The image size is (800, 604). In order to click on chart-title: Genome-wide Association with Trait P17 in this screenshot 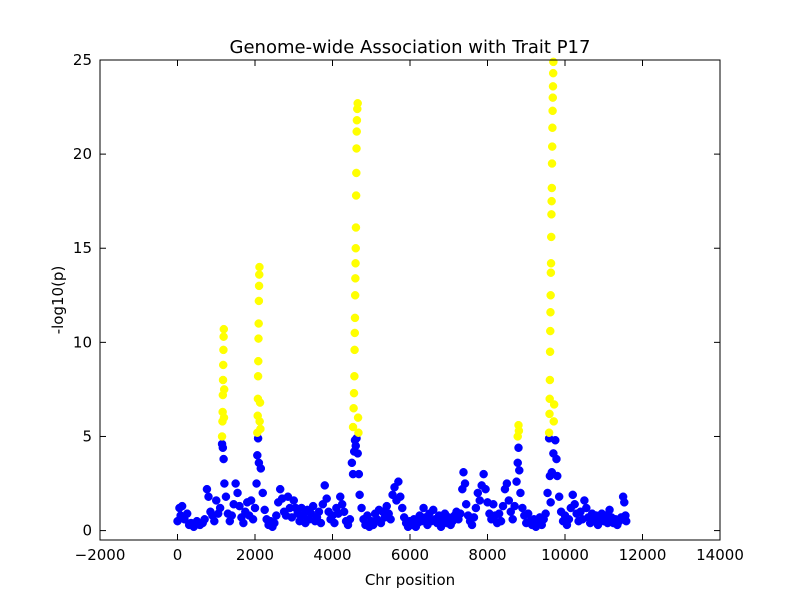, I will do `click(410, 47)`.